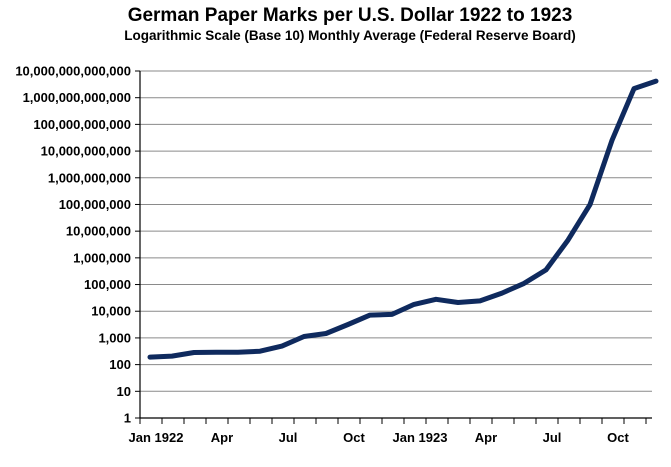 The image size is (671, 467). Describe the element at coordinates (379, 437) in the screenshot. I see `x-tick-labels: Jan 1922 Apr Jul Oct Jan 1923 Apr Jul Oct` at that location.